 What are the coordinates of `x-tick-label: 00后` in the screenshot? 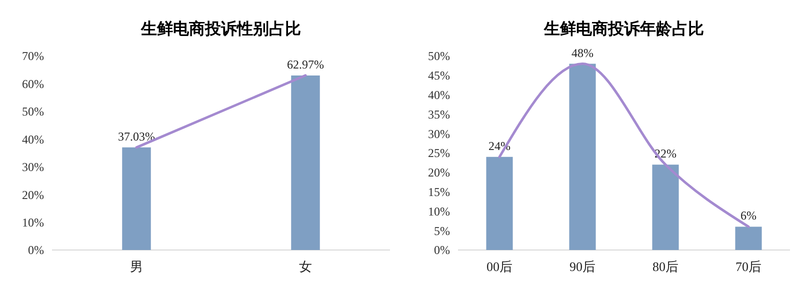 It's located at (499, 266).